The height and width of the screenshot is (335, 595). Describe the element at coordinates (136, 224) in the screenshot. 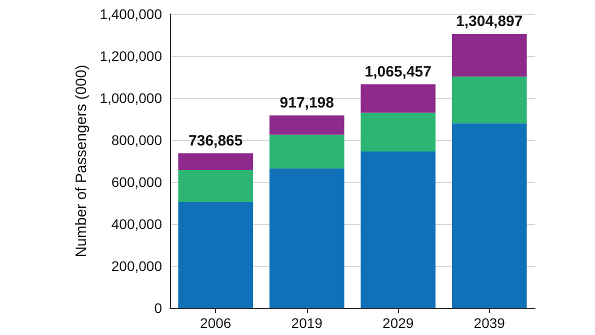

I see `y-tick-label: 400,000` at that location.